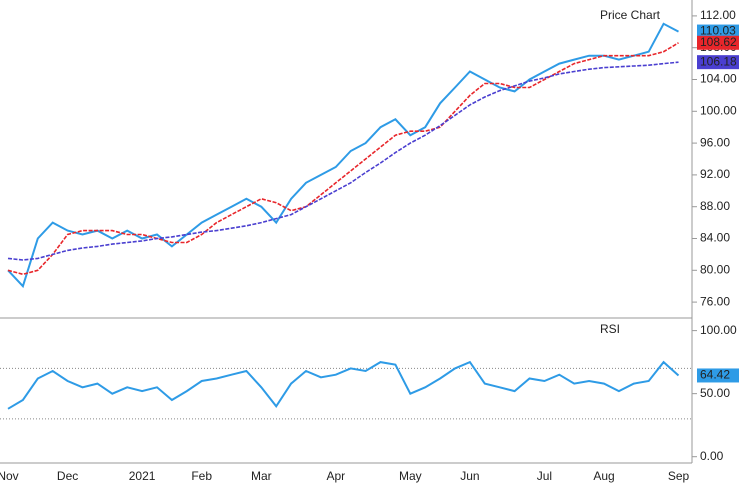 The image size is (750, 486). I want to click on x-tick-label: Nov, so click(9, 476).